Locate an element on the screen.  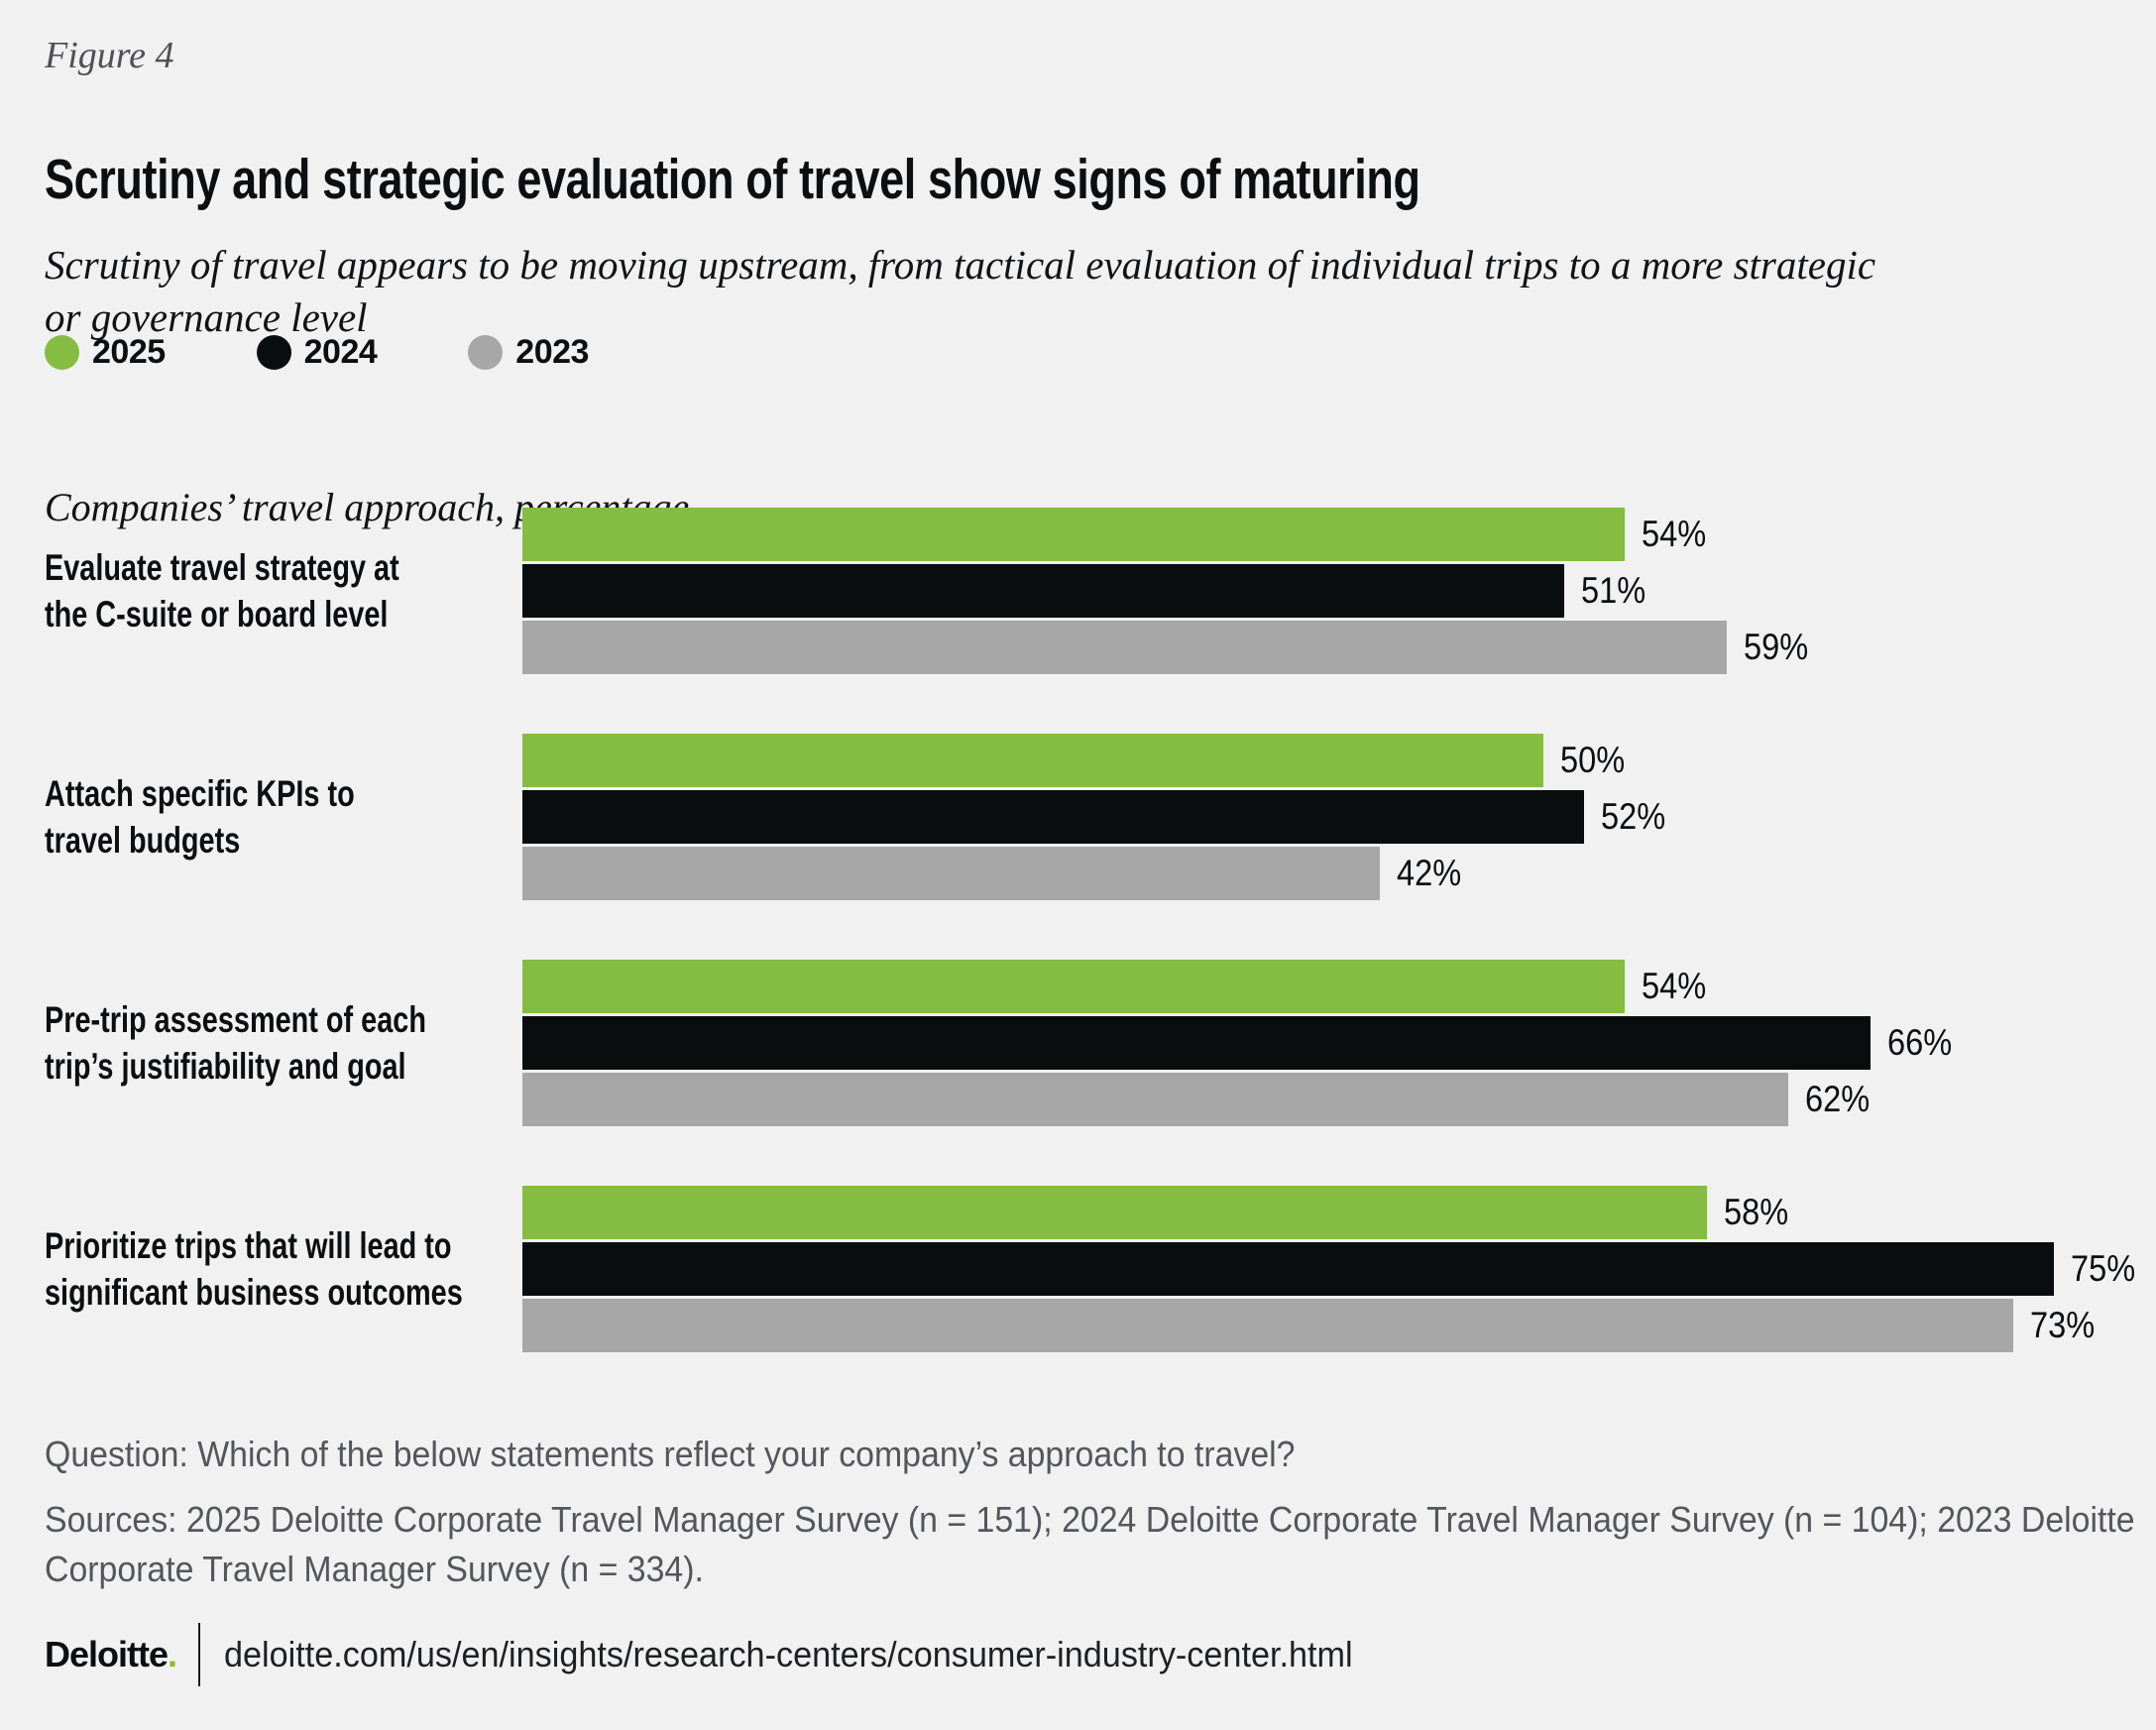
value-label: 51% is located at coordinates (1613, 590).